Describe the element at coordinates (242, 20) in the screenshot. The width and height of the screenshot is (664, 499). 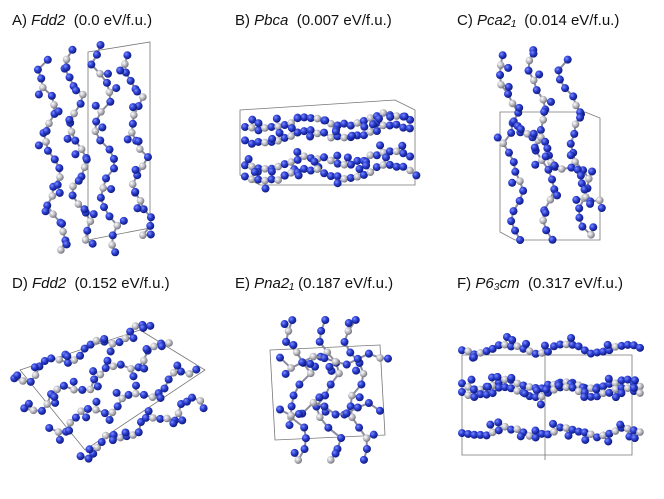
I see `panel-letter: B)` at that location.